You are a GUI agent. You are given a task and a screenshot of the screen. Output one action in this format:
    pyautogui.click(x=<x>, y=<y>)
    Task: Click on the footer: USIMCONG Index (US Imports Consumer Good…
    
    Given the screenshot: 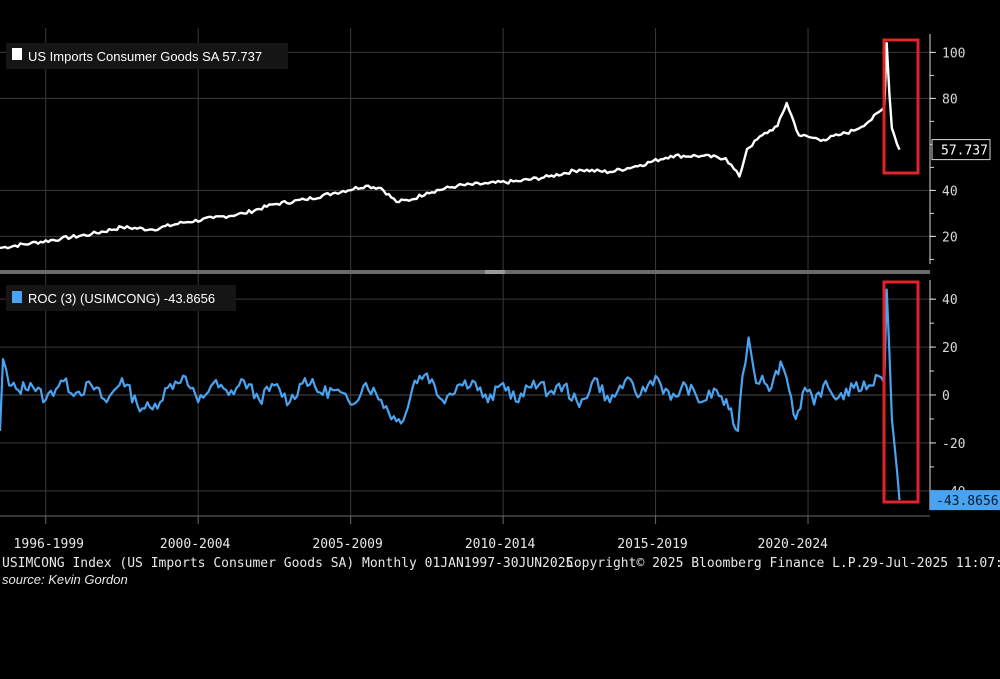 What is the action you would take?
    pyautogui.click(x=501, y=571)
    